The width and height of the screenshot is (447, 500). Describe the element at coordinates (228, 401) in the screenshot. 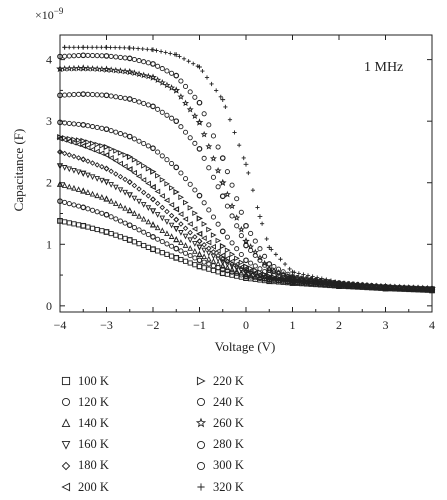

I see `legend-label: 240 K` at that location.